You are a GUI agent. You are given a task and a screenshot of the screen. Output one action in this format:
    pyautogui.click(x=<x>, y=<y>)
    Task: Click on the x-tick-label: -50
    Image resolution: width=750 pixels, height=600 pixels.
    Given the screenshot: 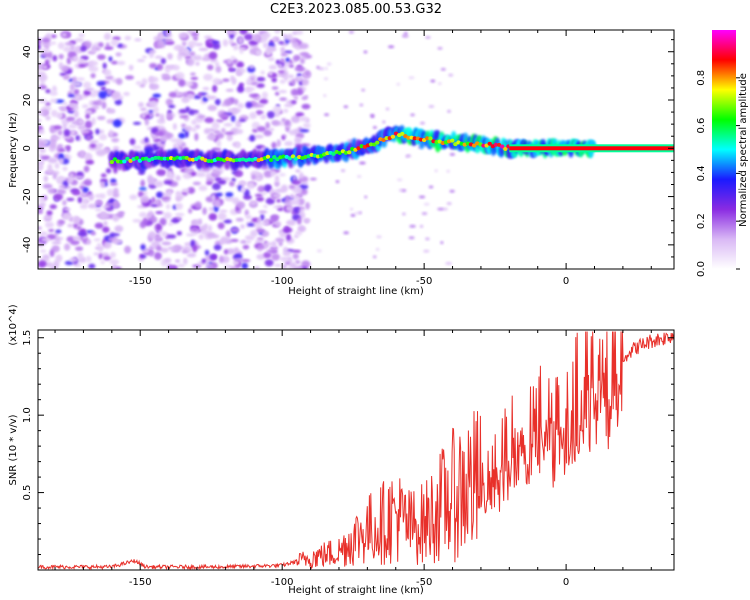 What is the action you would take?
    pyautogui.click(x=424, y=281)
    